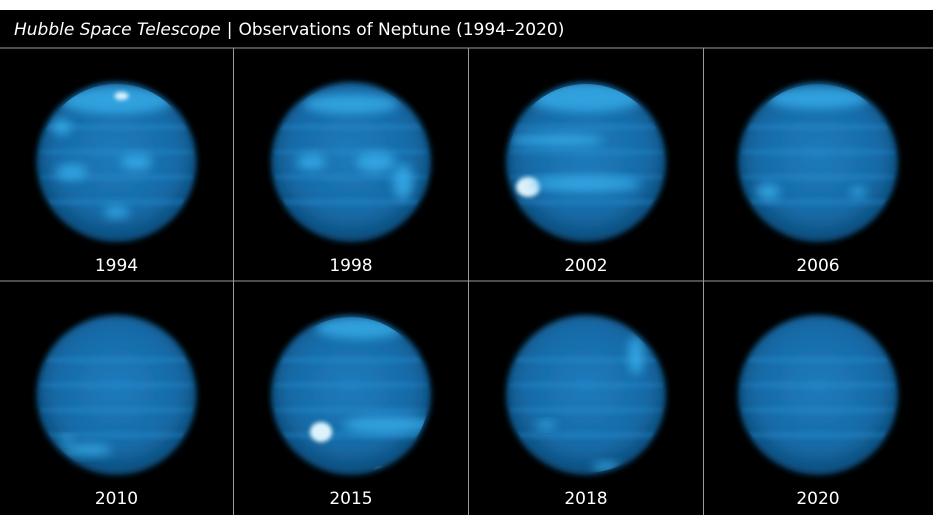  Describe the element at coordinates (817, 499) in the screenshot. I see `year-label: 2020` at that location.